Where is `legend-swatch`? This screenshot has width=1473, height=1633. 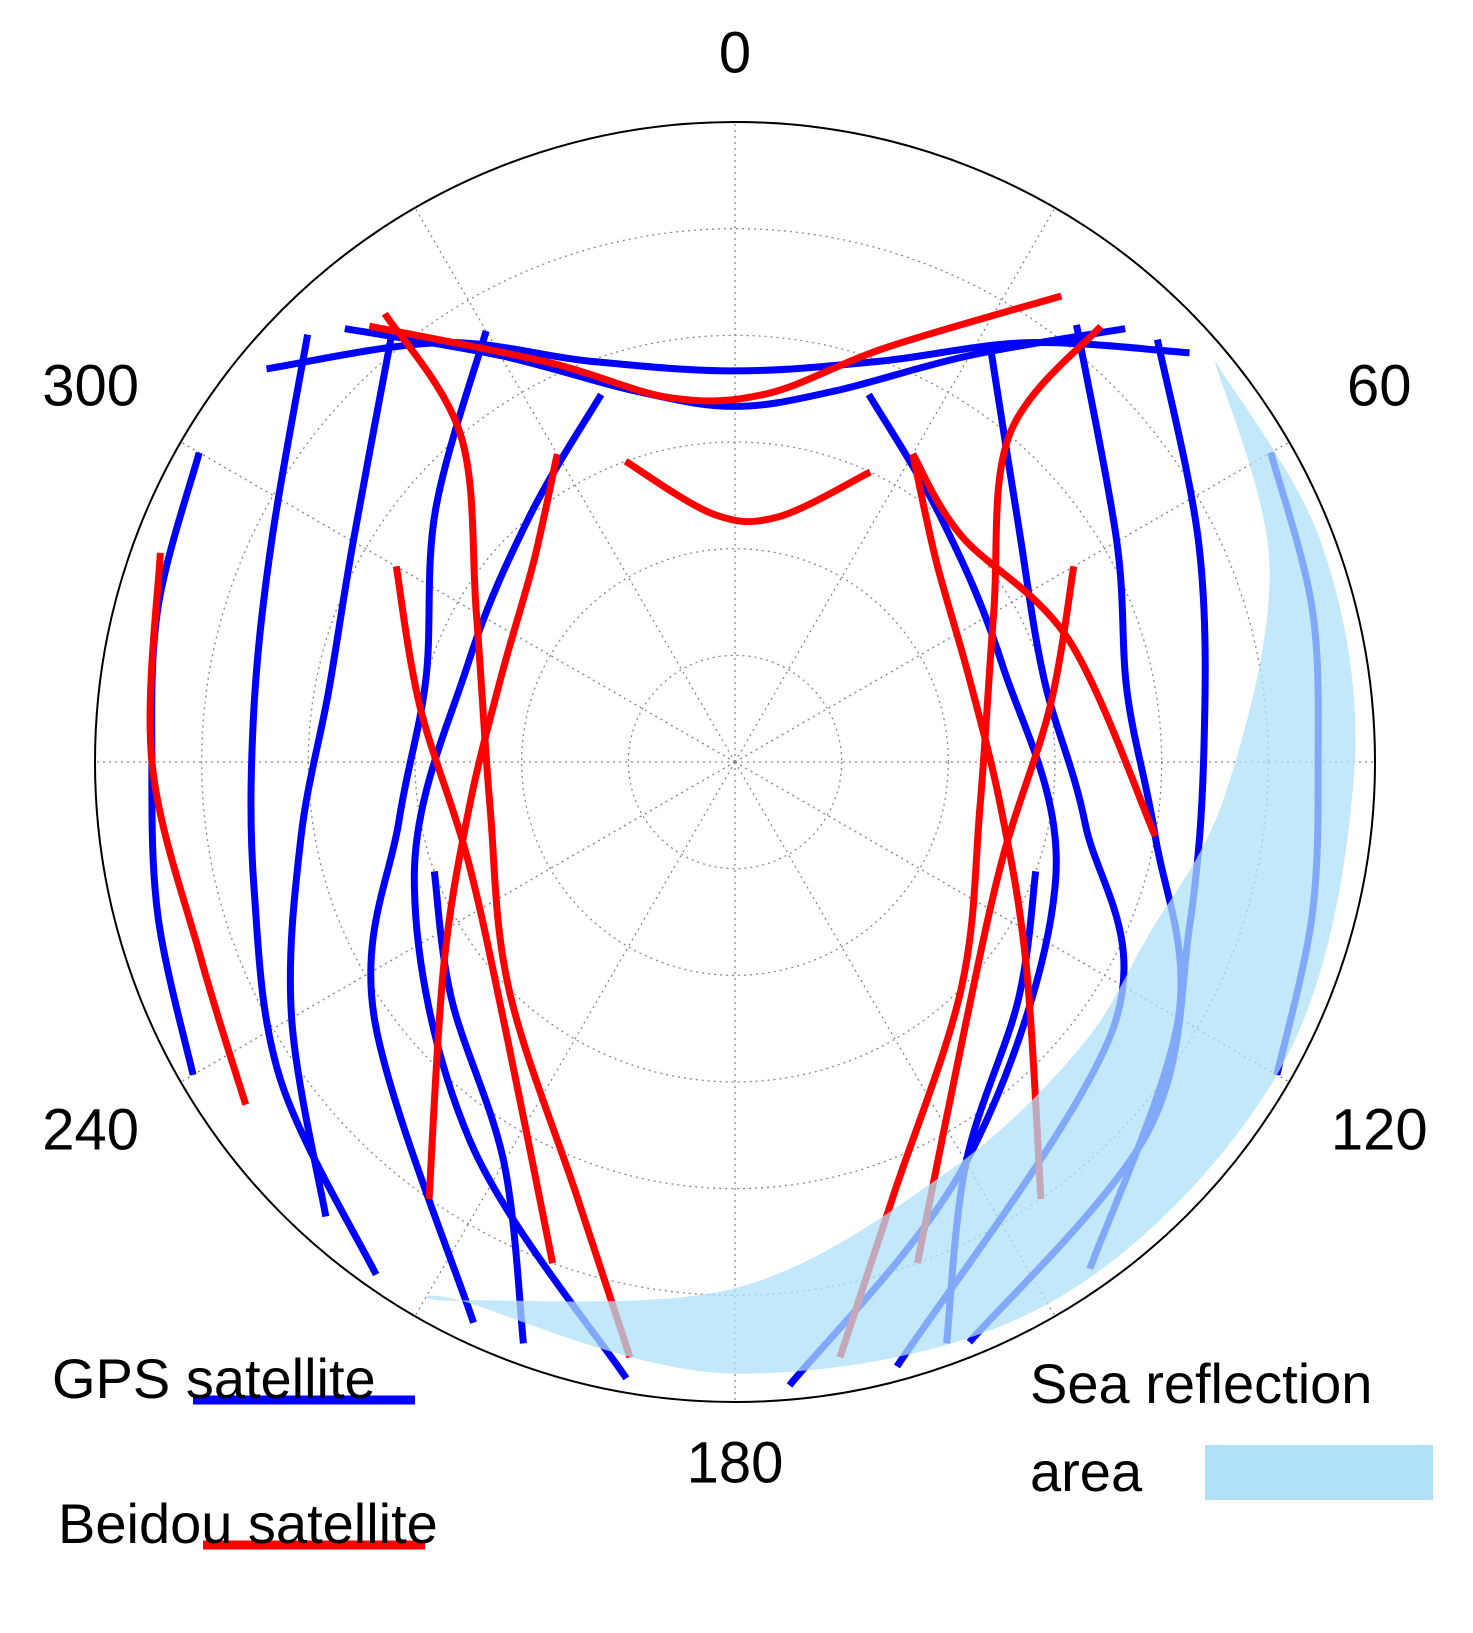 legend-swatch is located at coordinates (1319, 1472).